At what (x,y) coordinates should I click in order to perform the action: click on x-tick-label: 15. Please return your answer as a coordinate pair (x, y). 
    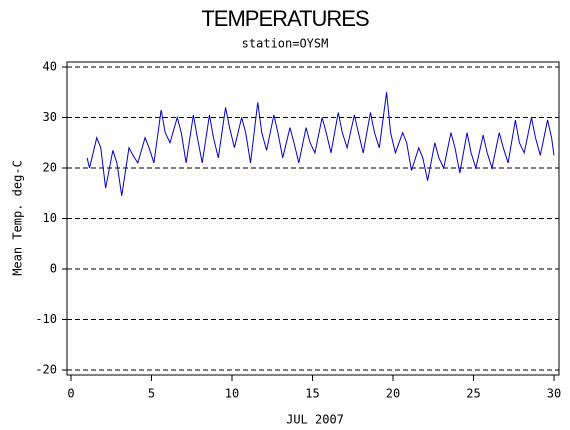
    Looking at the image, I should click on (312, 394).